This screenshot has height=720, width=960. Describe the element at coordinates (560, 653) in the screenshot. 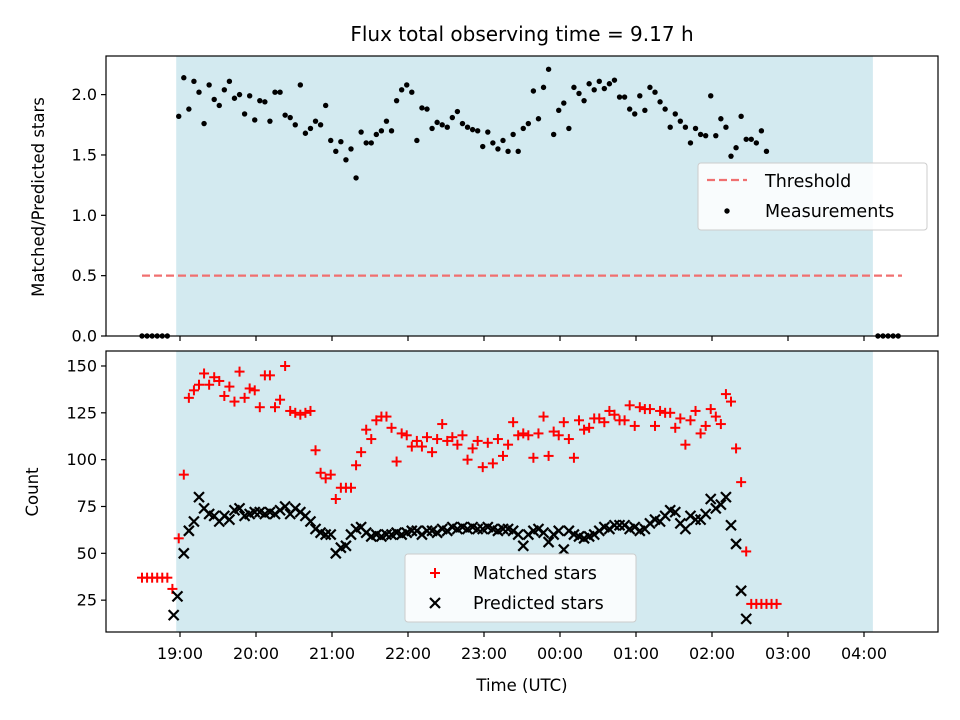

I see `x-tick-label: 00:00` at that location.